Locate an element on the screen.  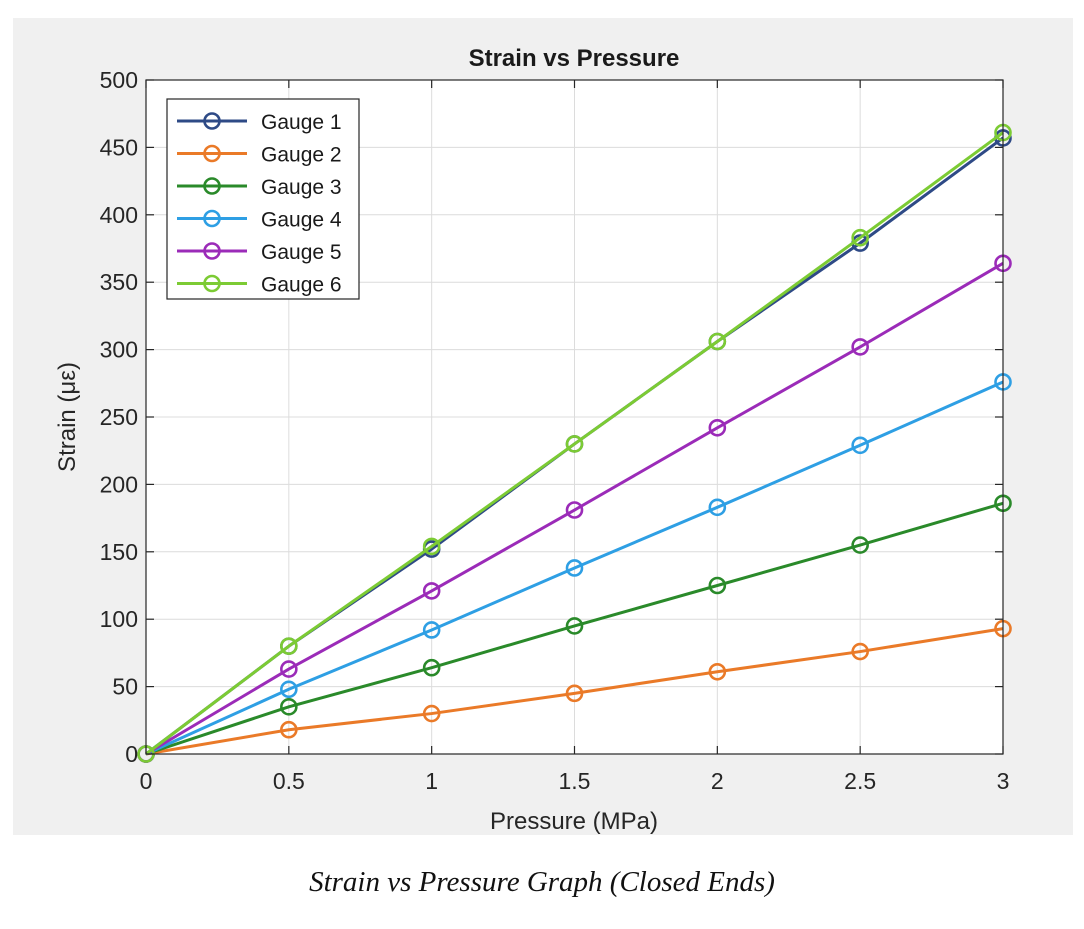
x-axis-label: Pressure (MPa) is located at coordinates (574, 821).